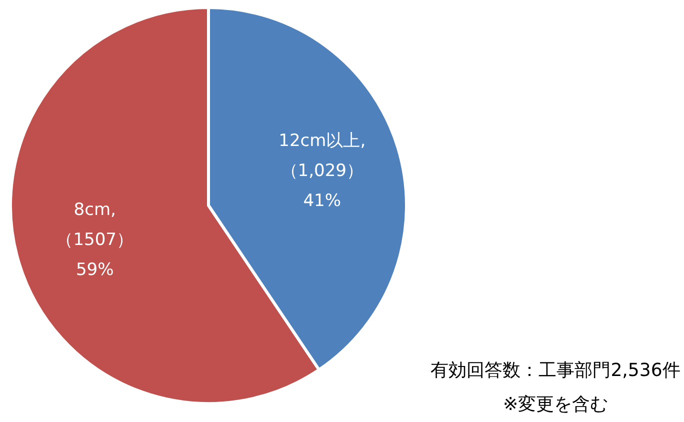  I want to click on text: 有効回答数：工事部門2,536件, so click(555, 370).